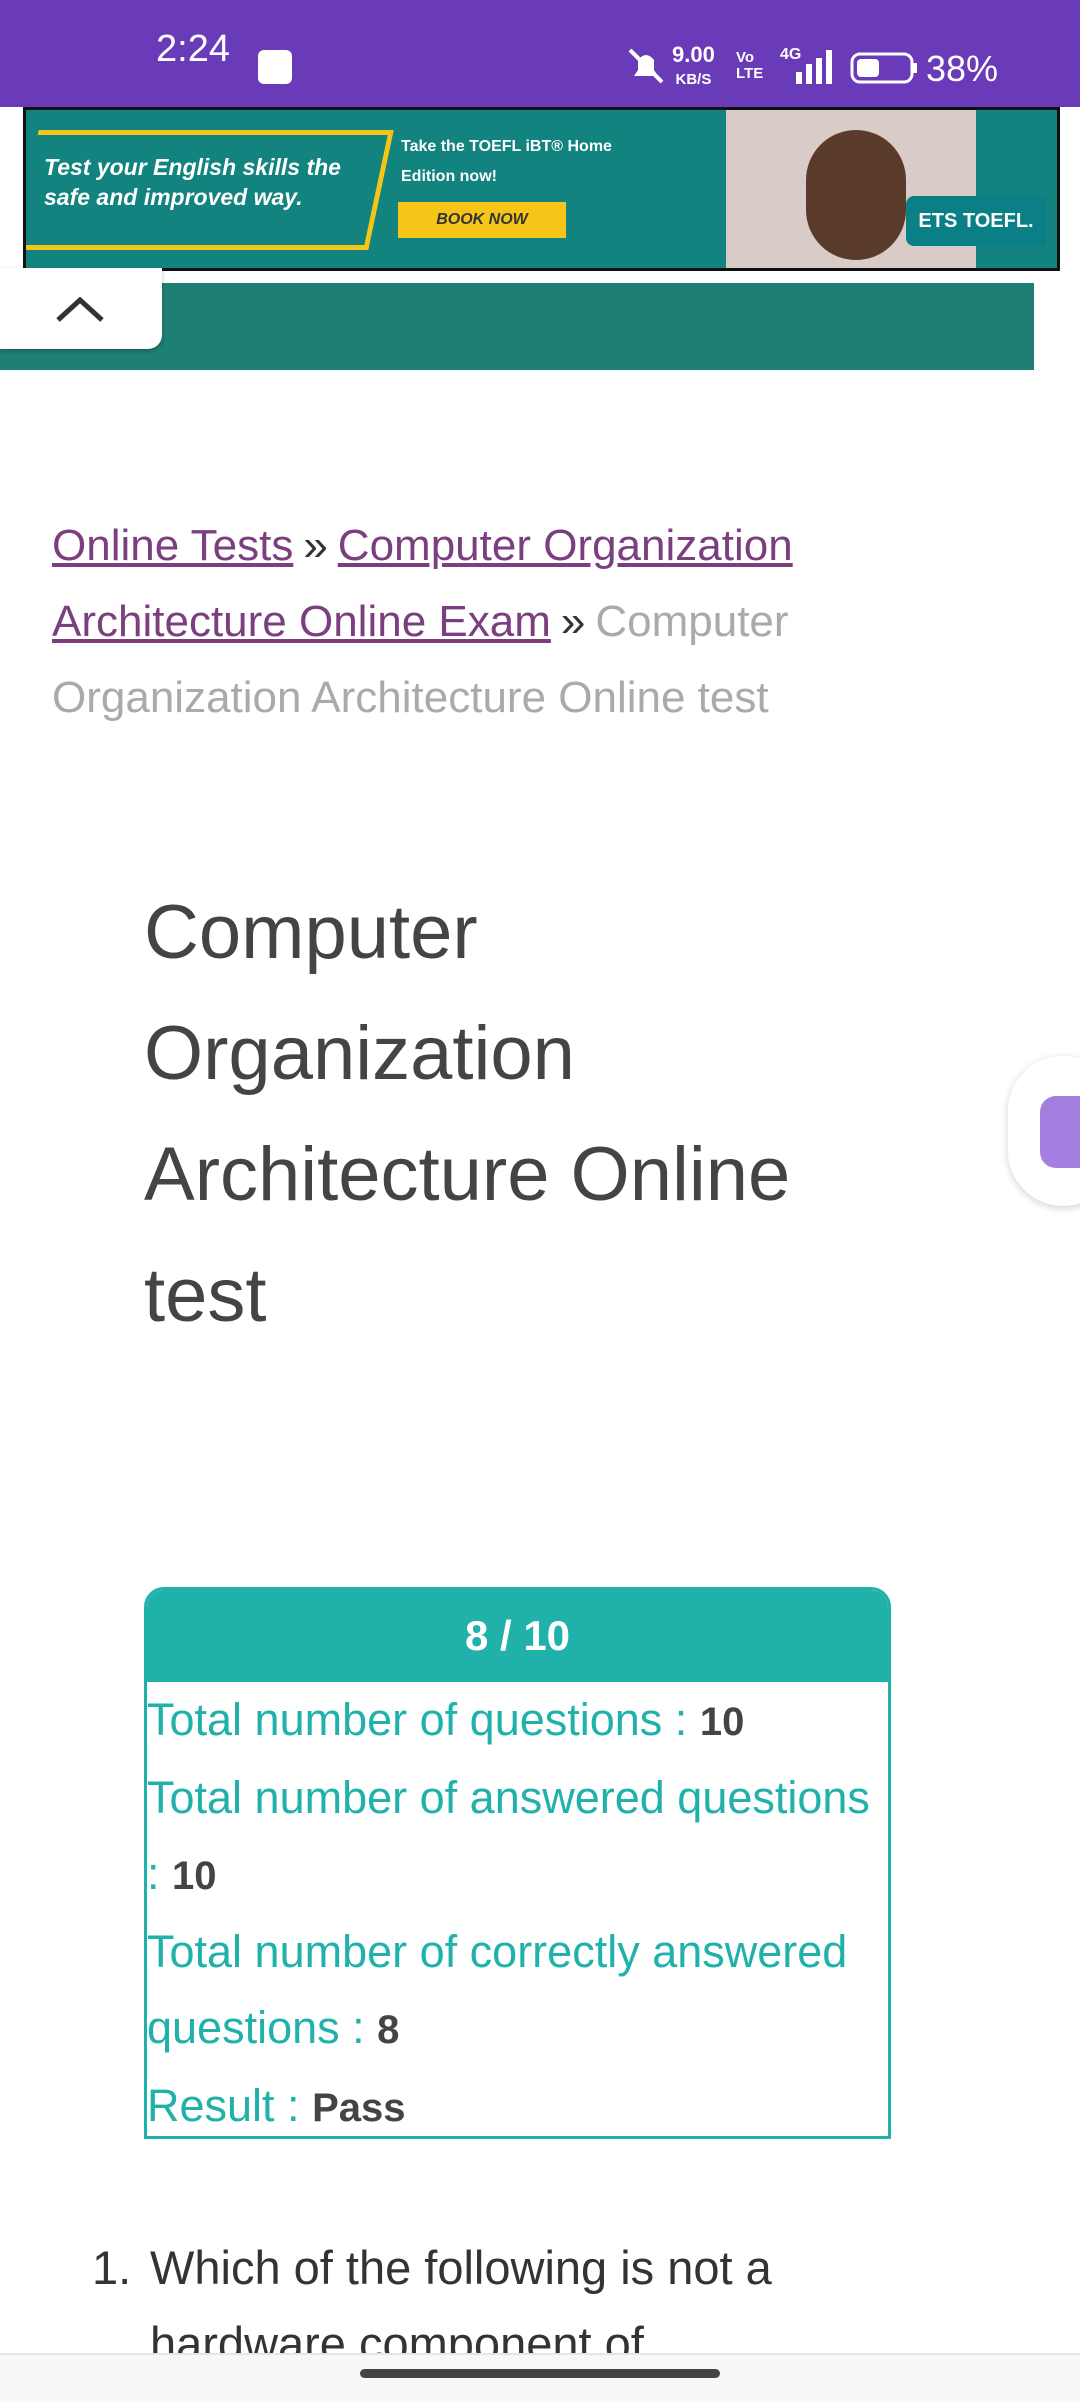  Describe the element at coordinates (223, 2105) in the screenshot. I see `row-label: Result :` at that location.